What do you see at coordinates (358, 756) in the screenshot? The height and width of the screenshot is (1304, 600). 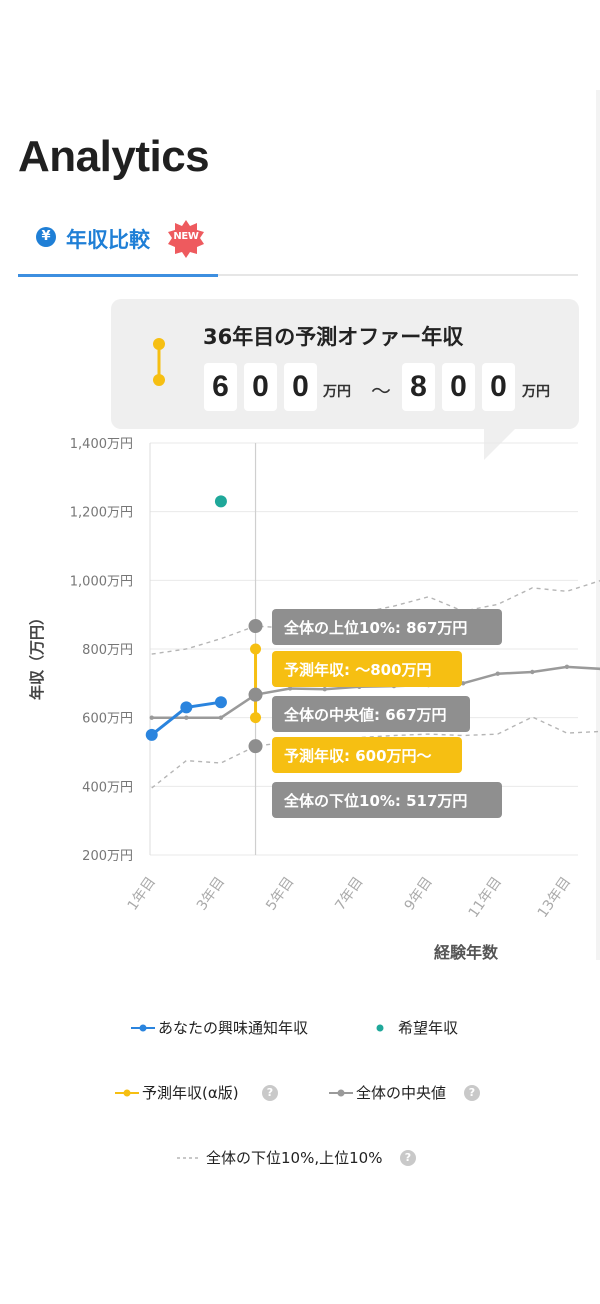 I see `callout-label: 予測年収: 600万円〜` at bounding box center [358, 756].